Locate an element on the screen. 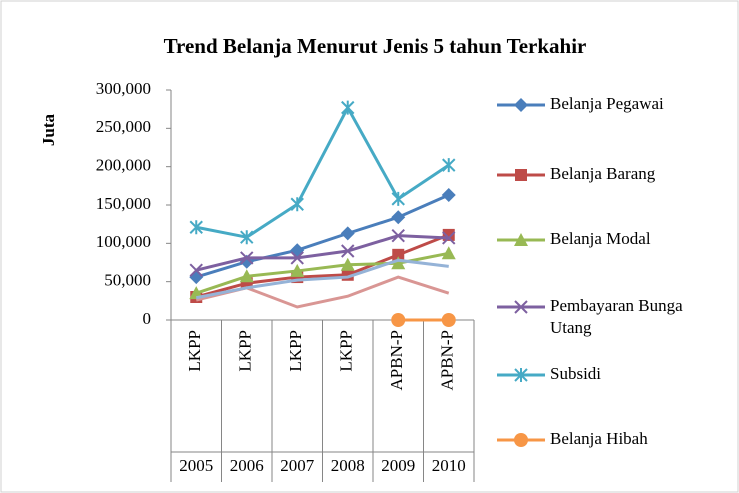 The image size is (739, 493). y-tick-label: 0 is located at coordinates (147, 318).